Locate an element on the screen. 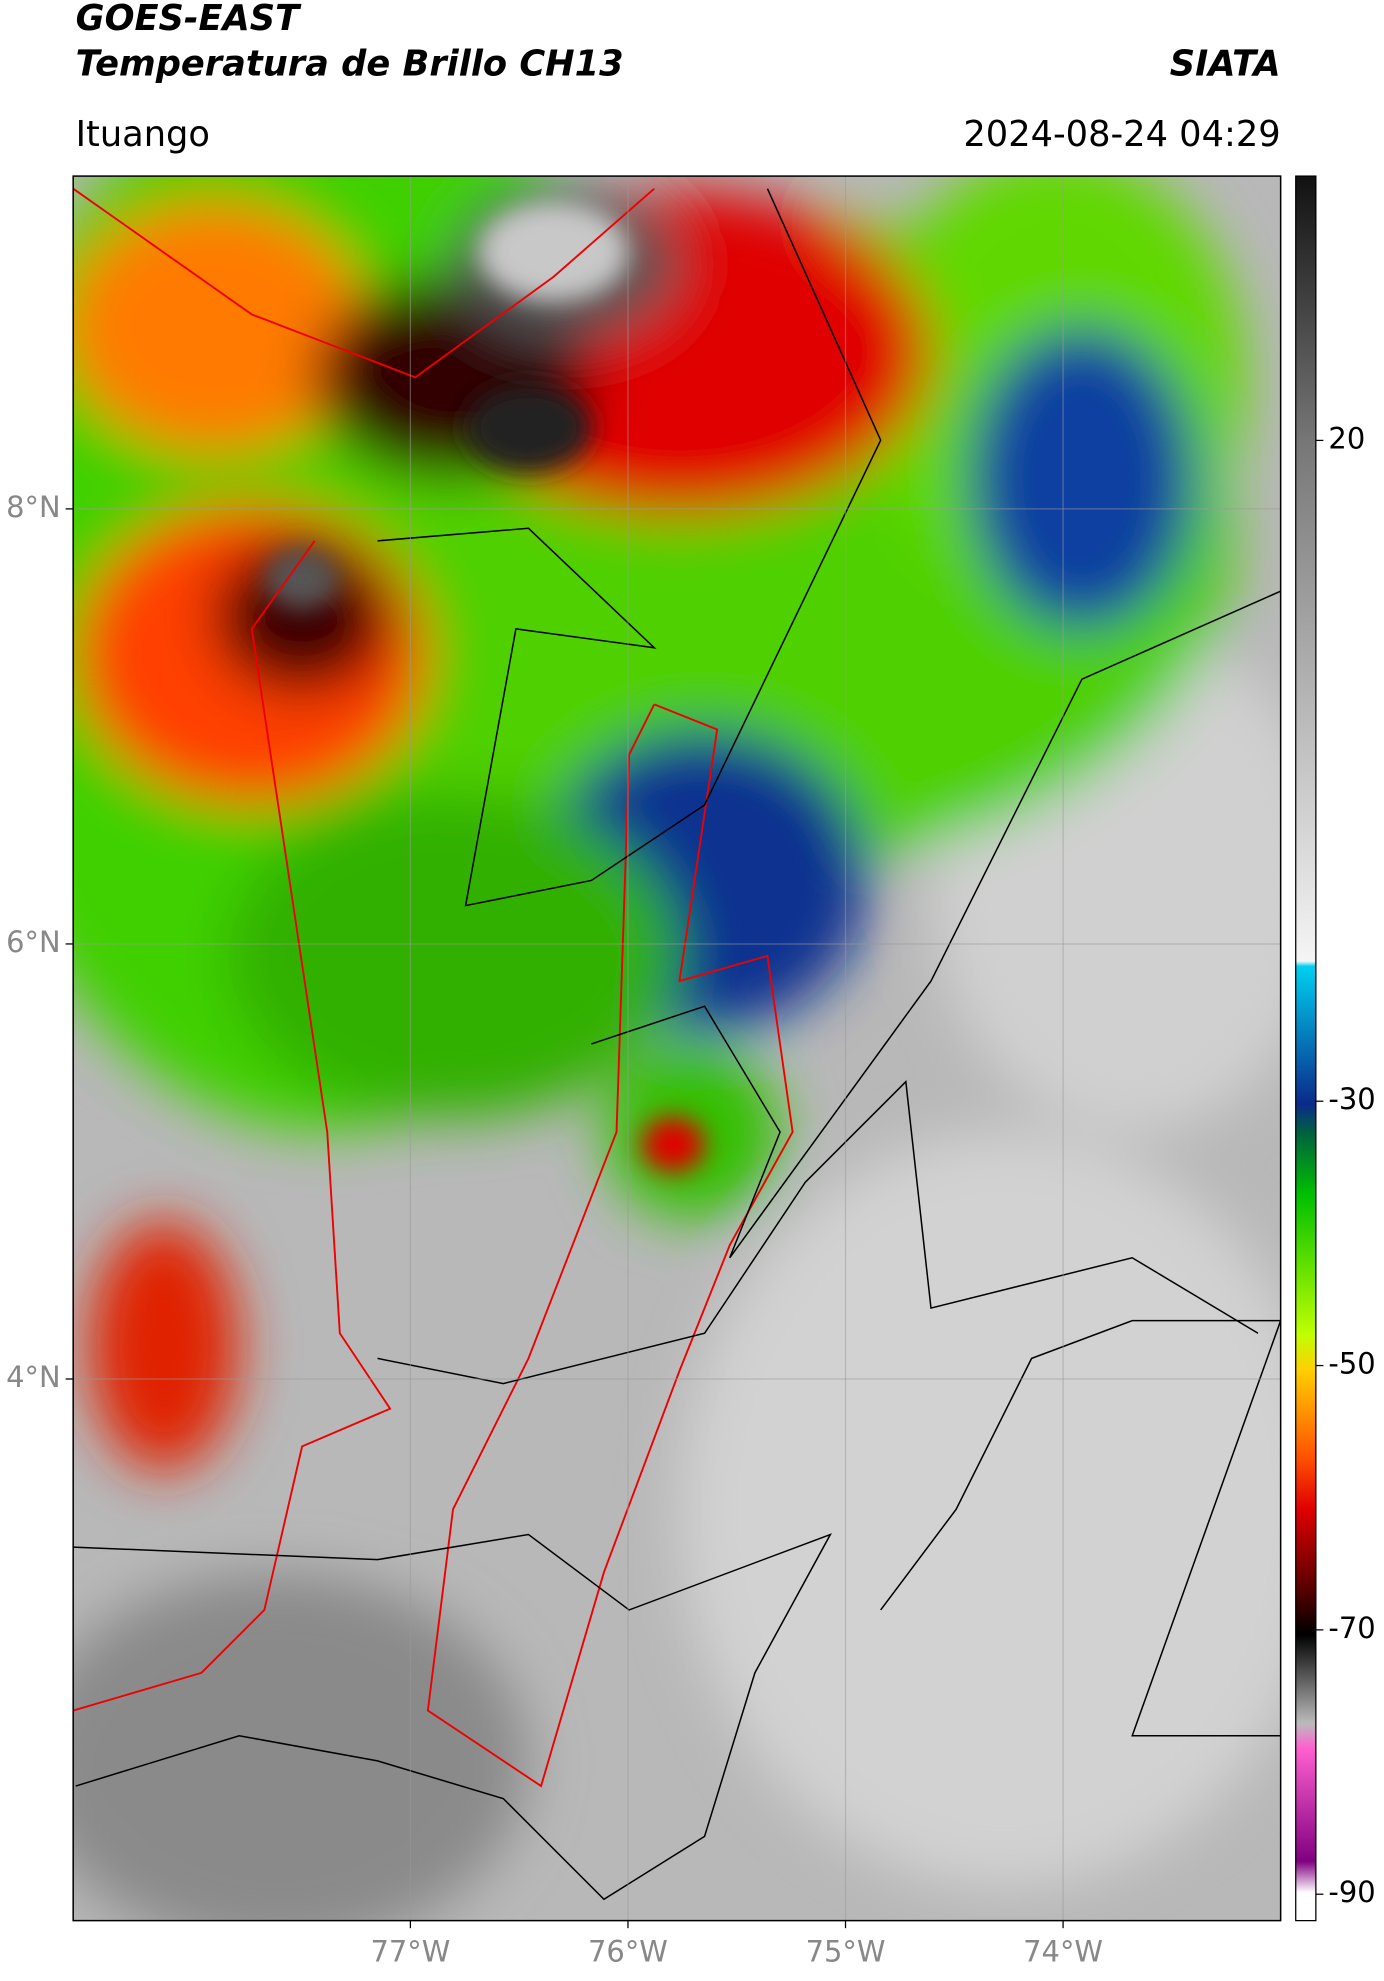  y-tick-label: 6°N is located at coordinates (33, 942).